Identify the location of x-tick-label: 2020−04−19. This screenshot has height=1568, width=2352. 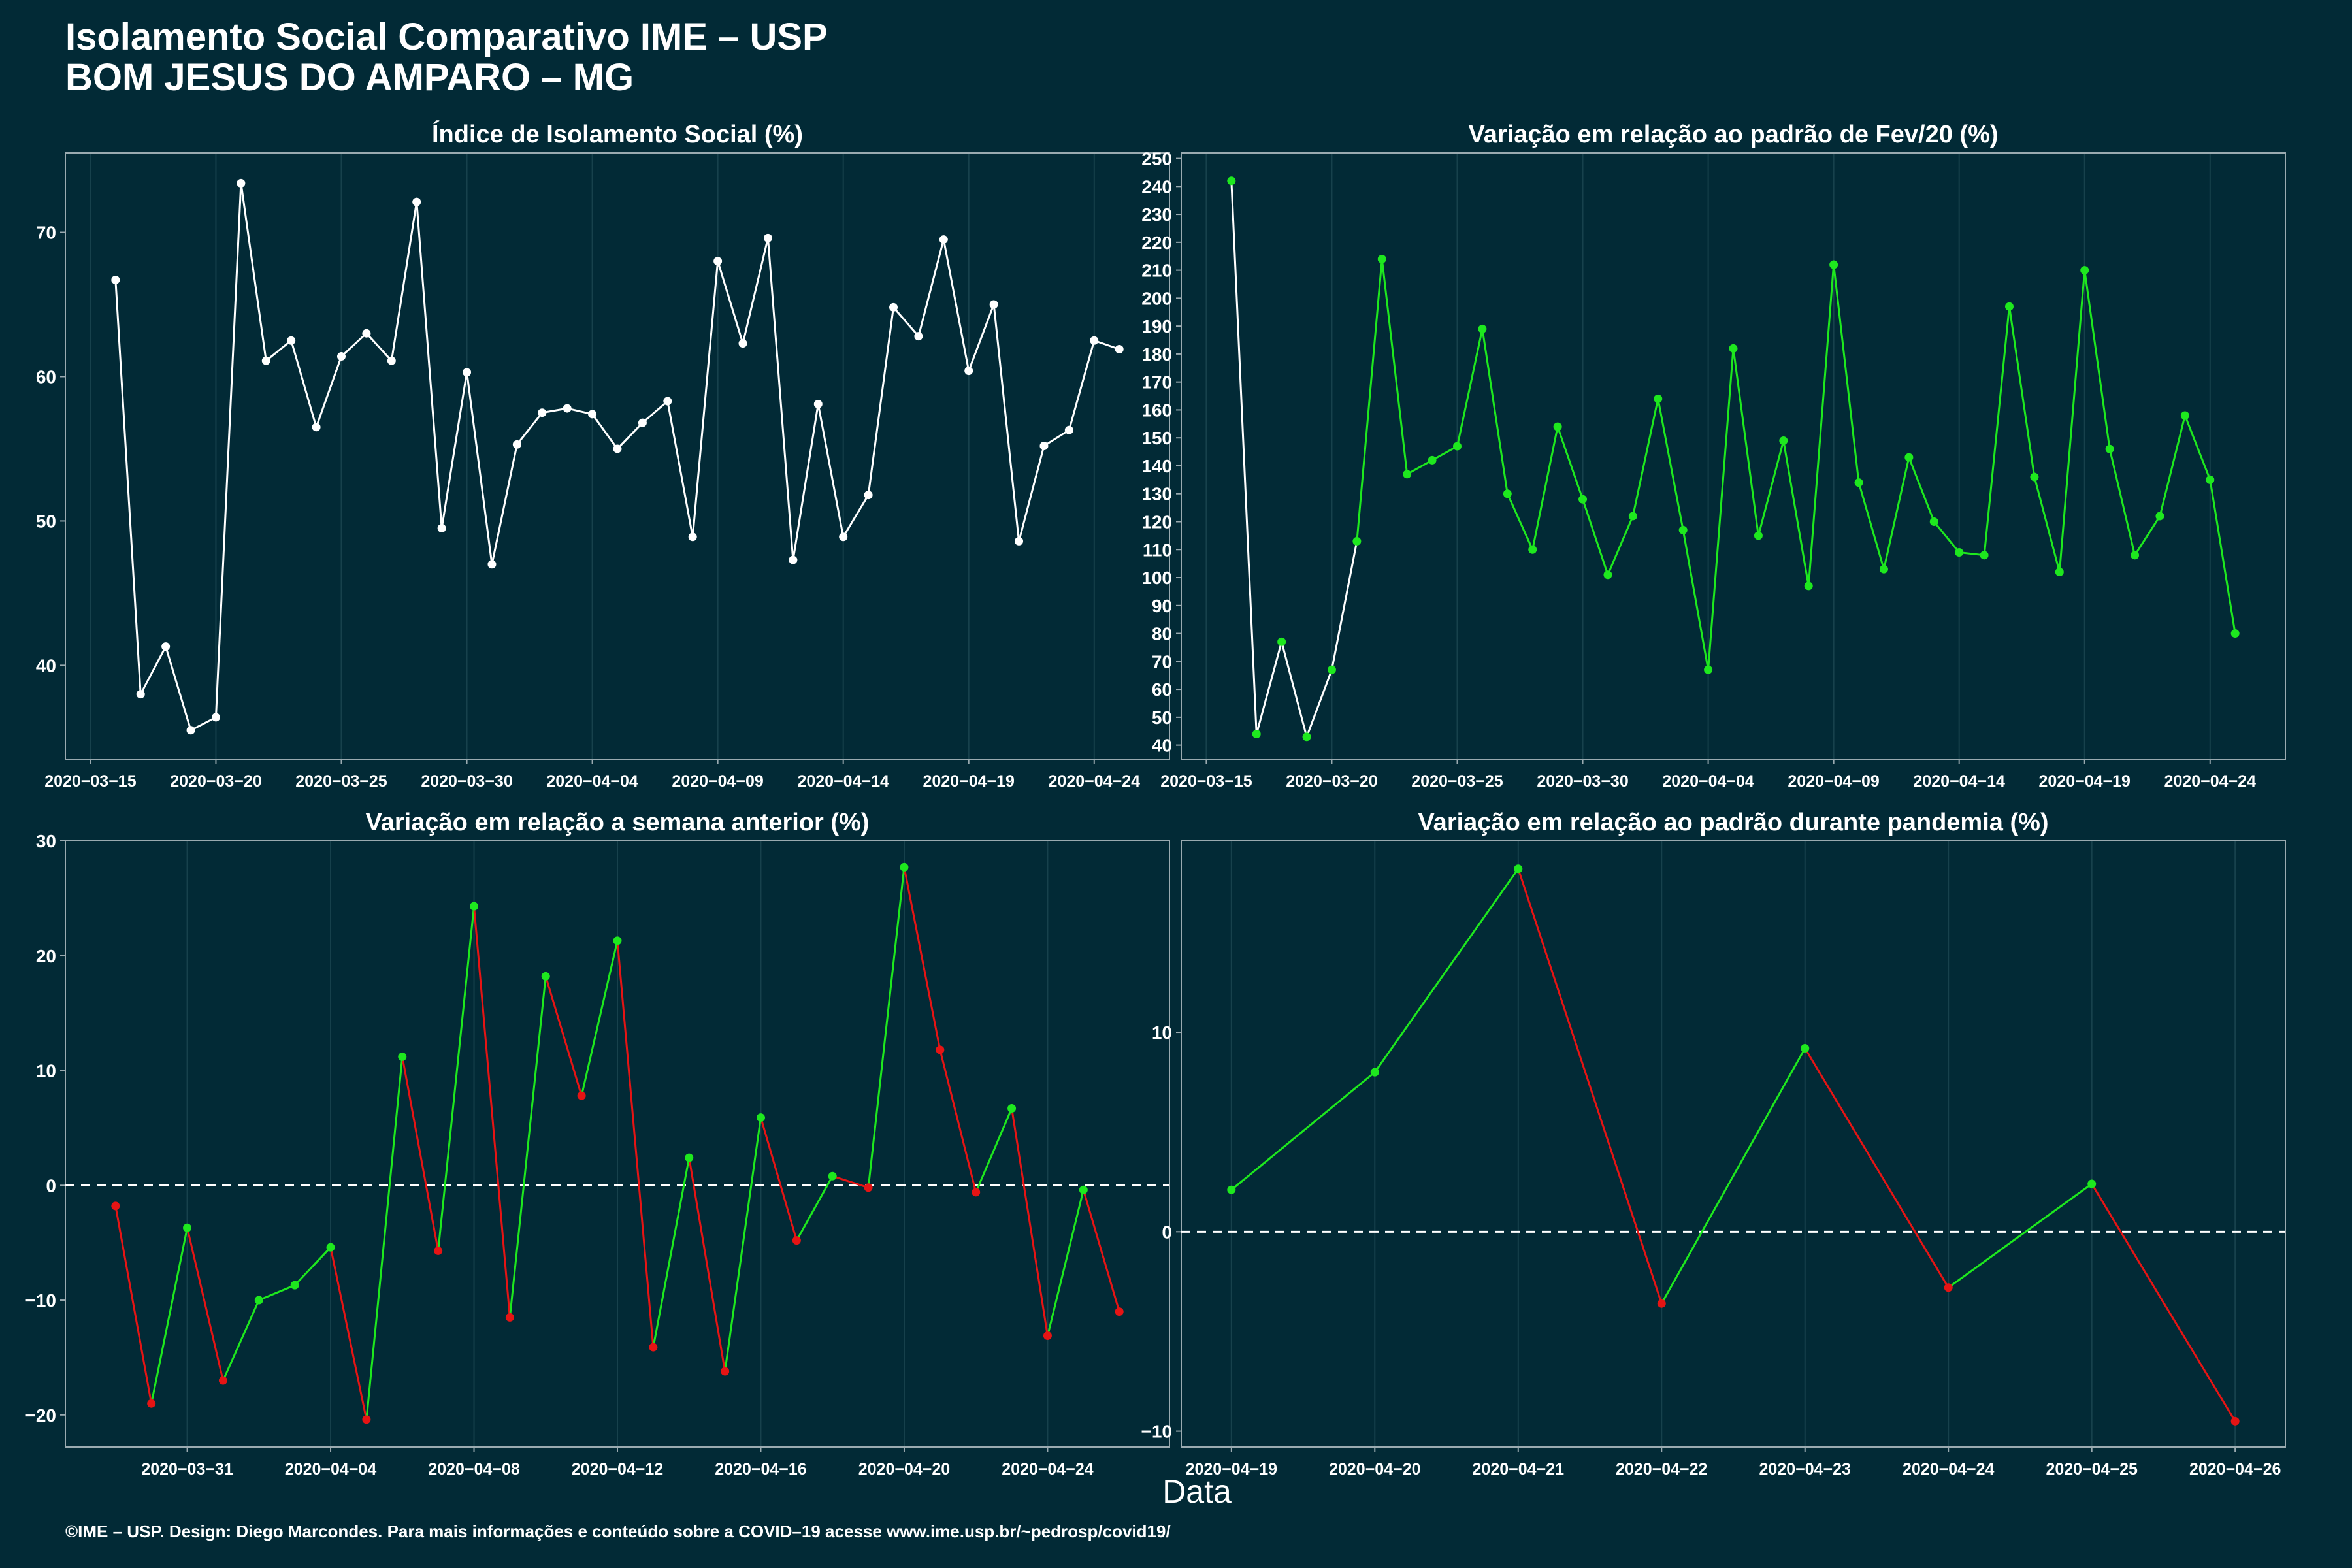
(969, 781).